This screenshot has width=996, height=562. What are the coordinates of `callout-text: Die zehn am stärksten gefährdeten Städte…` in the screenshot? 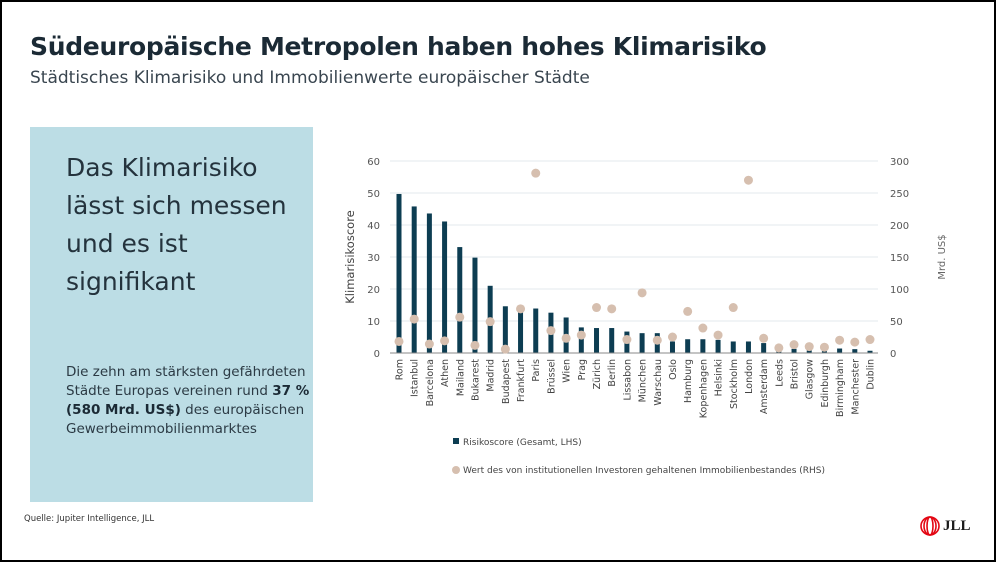 It's located at (186, 381).